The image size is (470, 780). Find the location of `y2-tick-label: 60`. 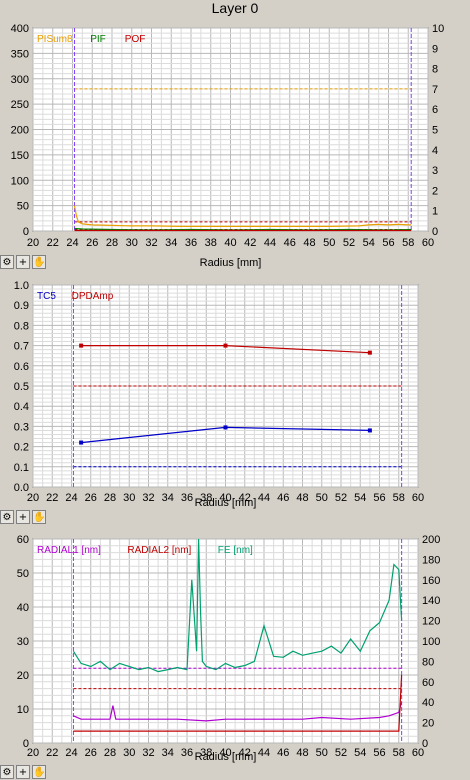

y2-tick-label: 60 is located at coordinates (428, 683).